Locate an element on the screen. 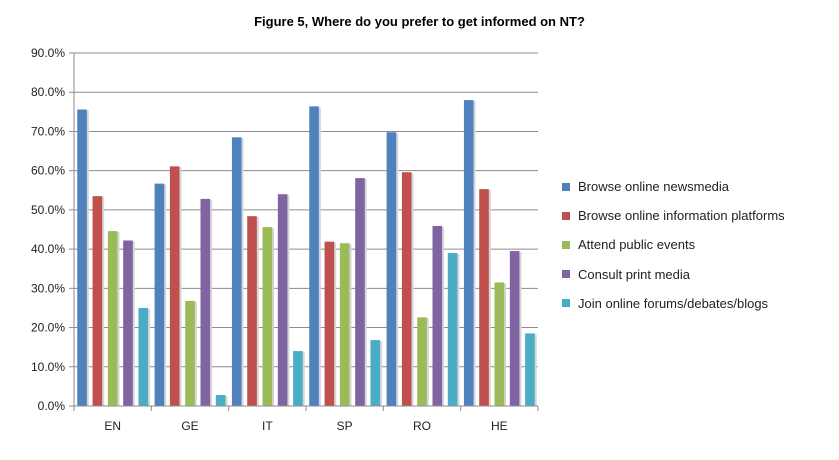 The height and width of the screenshot is (460, 839). legend-item: Browse online information platforms is located at coordinates (673, 215).